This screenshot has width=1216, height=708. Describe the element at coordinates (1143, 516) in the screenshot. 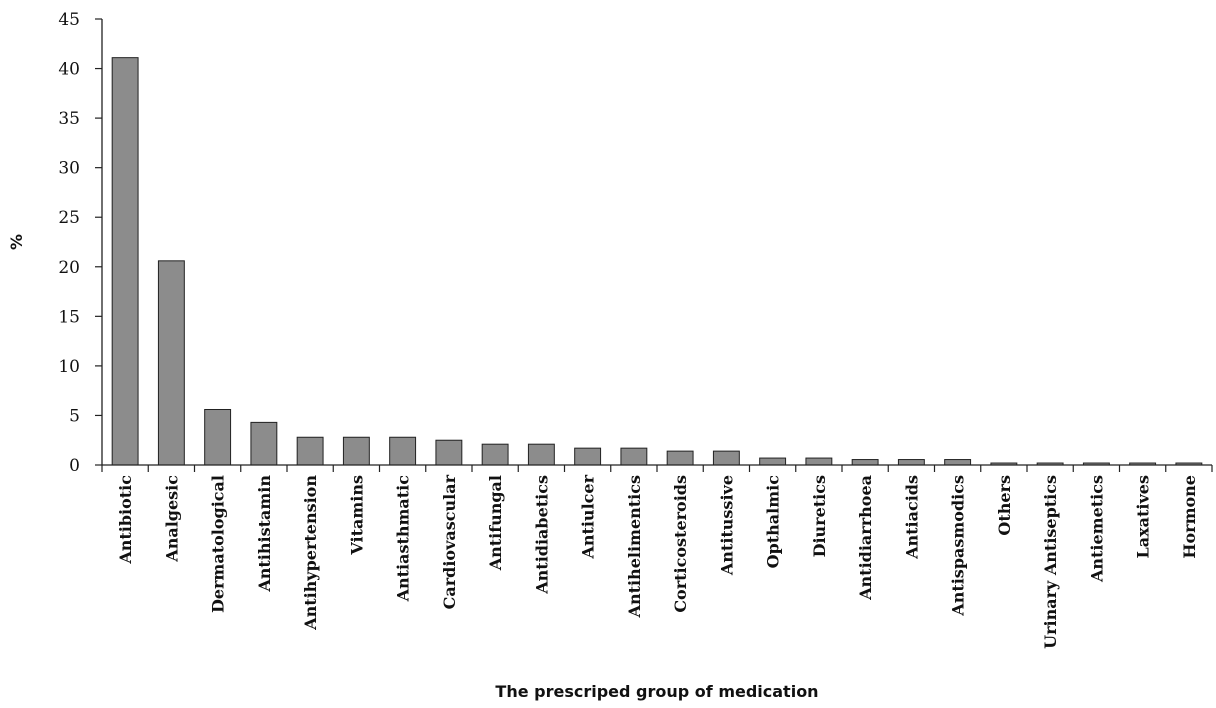

I see `x-tick-label: Laxatives` at that location.